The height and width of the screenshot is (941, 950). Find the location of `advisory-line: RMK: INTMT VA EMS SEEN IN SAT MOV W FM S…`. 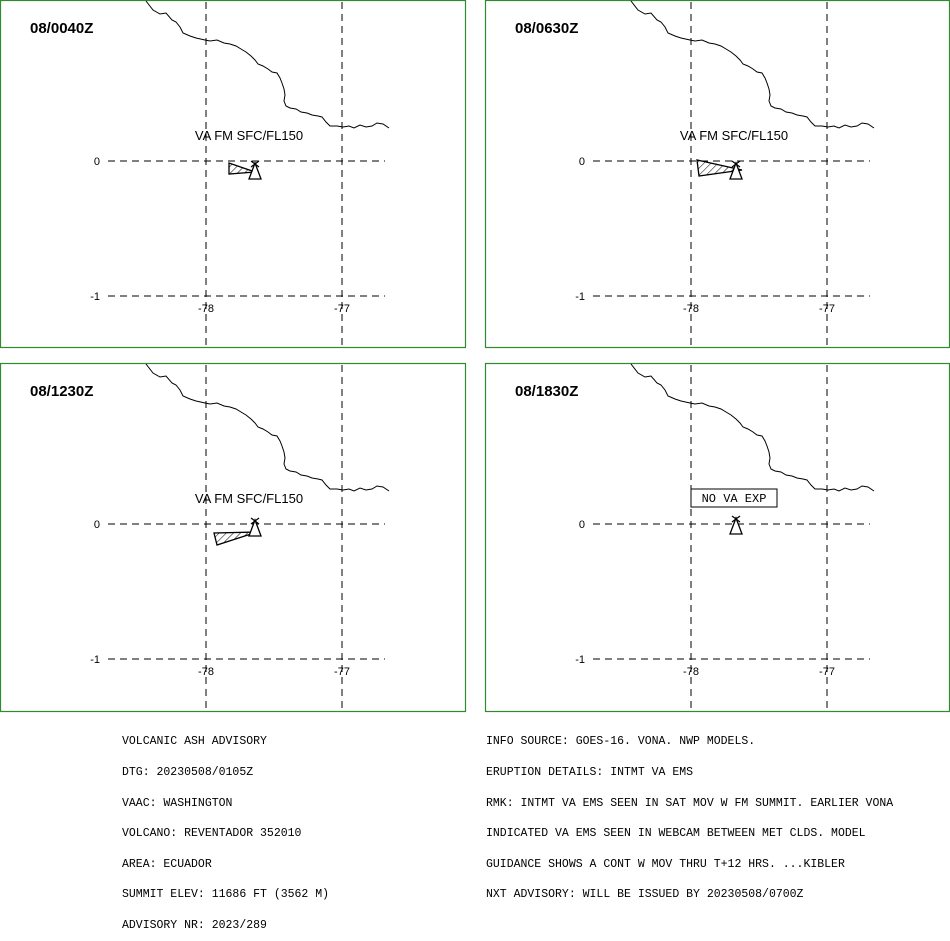

advisory-line: RMK: INTMT VA EMS SEEN IN SAT MOV W FM S… is located at coordinates (690, 803).